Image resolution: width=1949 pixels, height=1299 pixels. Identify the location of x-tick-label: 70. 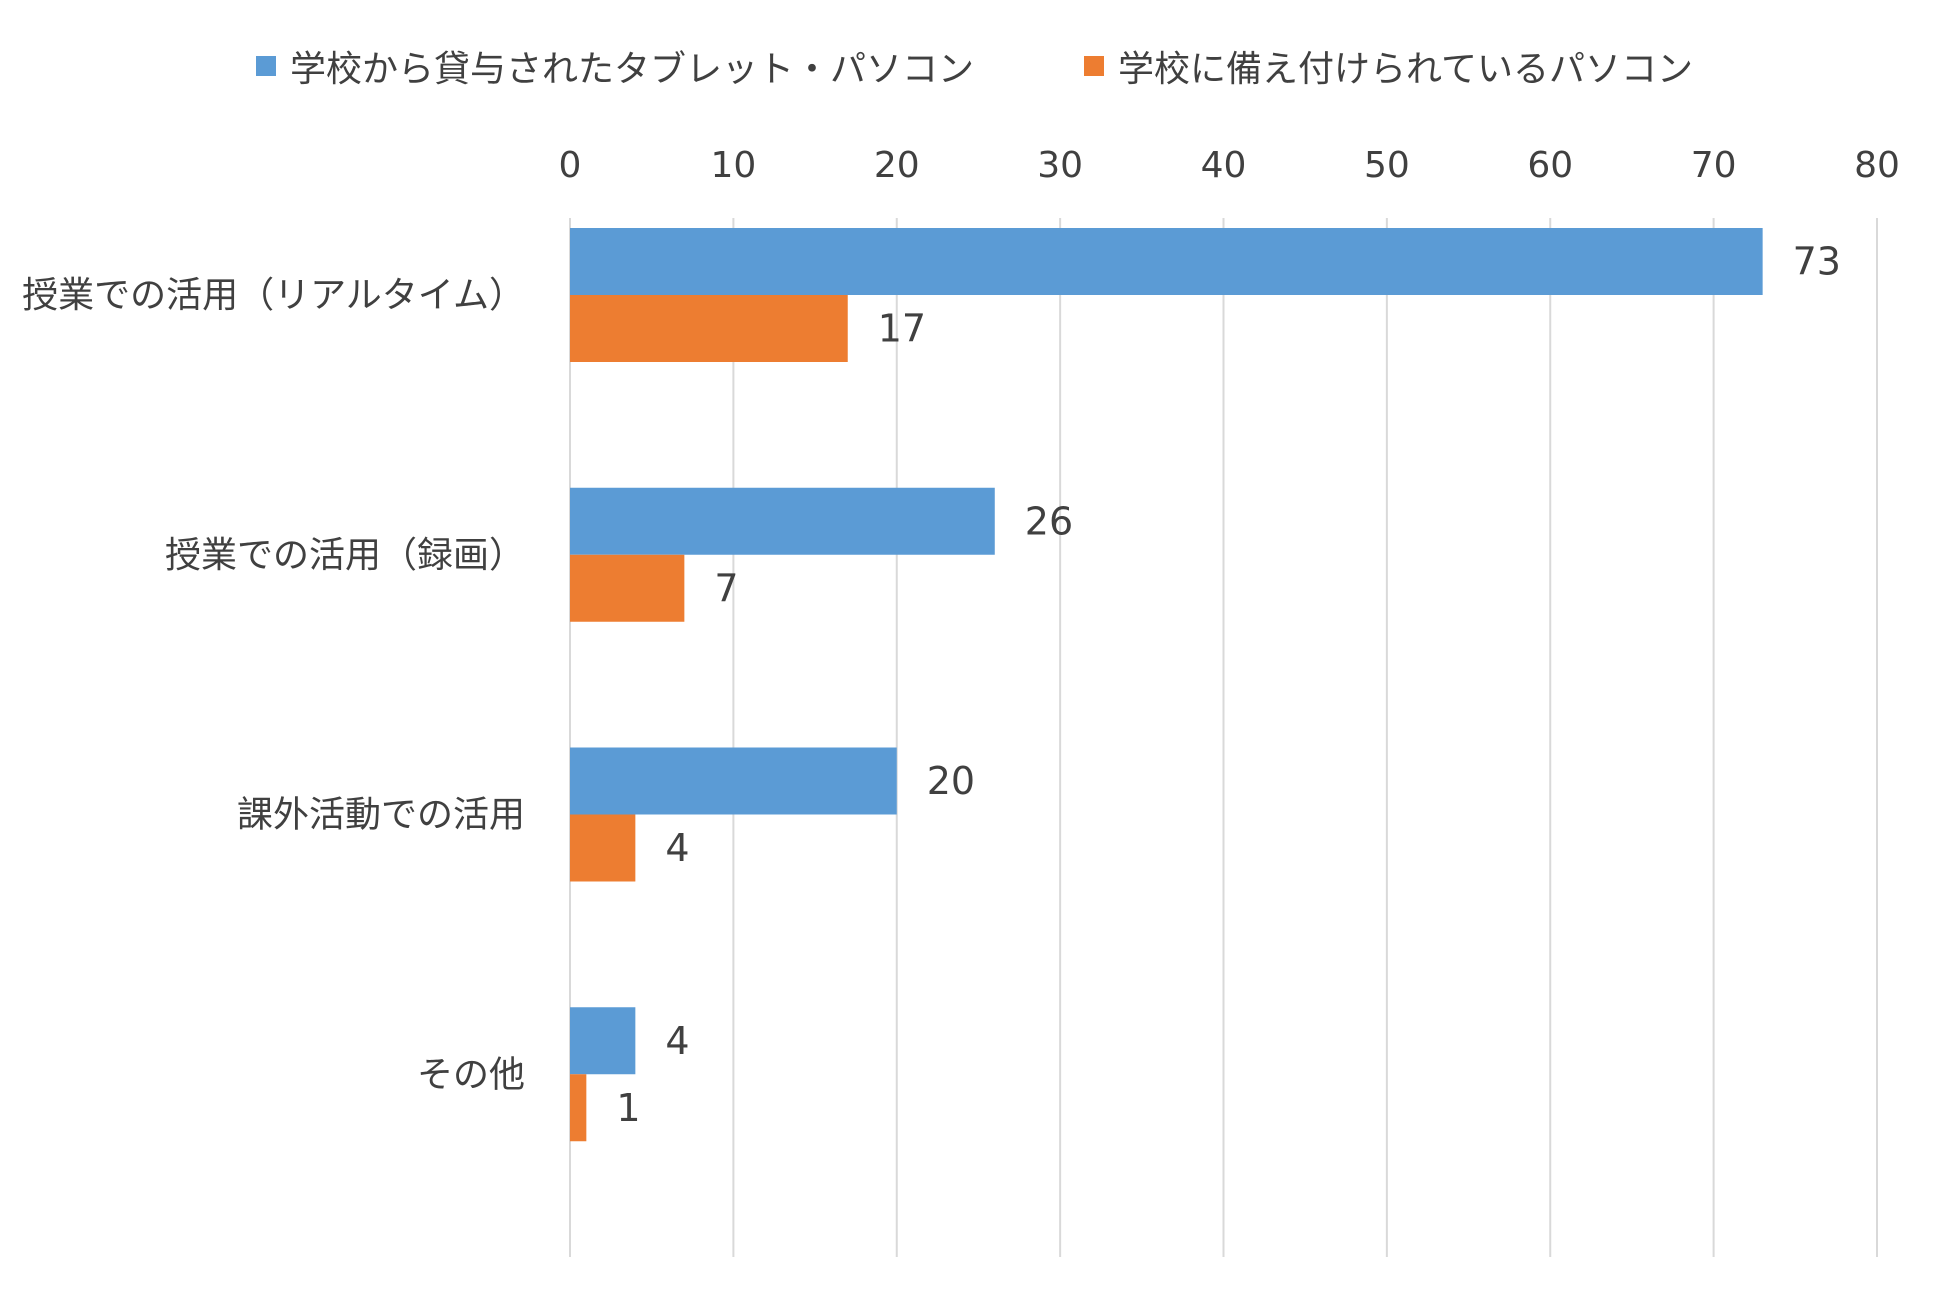
(1714, 165).